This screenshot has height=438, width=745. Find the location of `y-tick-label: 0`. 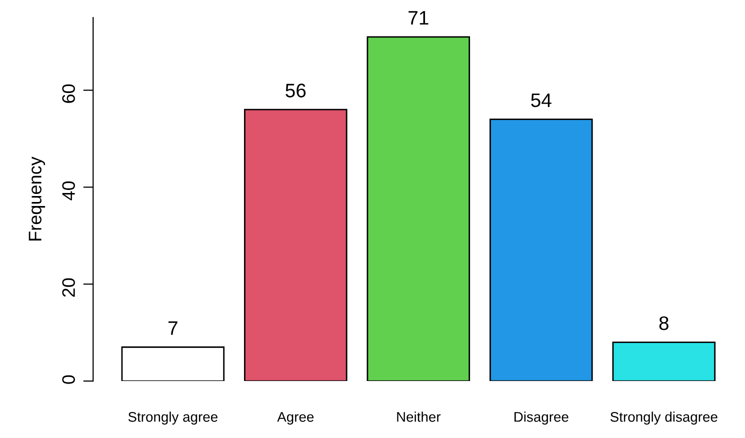

y-tick-label: 0 is located at coordinates (68, 379).